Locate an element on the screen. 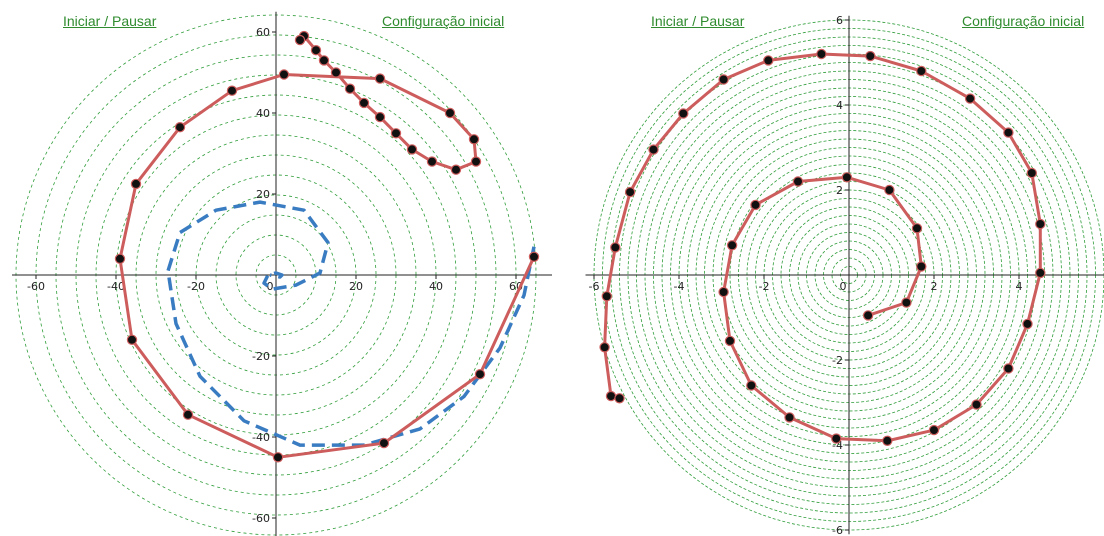 This screenshot has height=536, width=1104. y-tick-label: -4 is located at coordinates (837, 445).